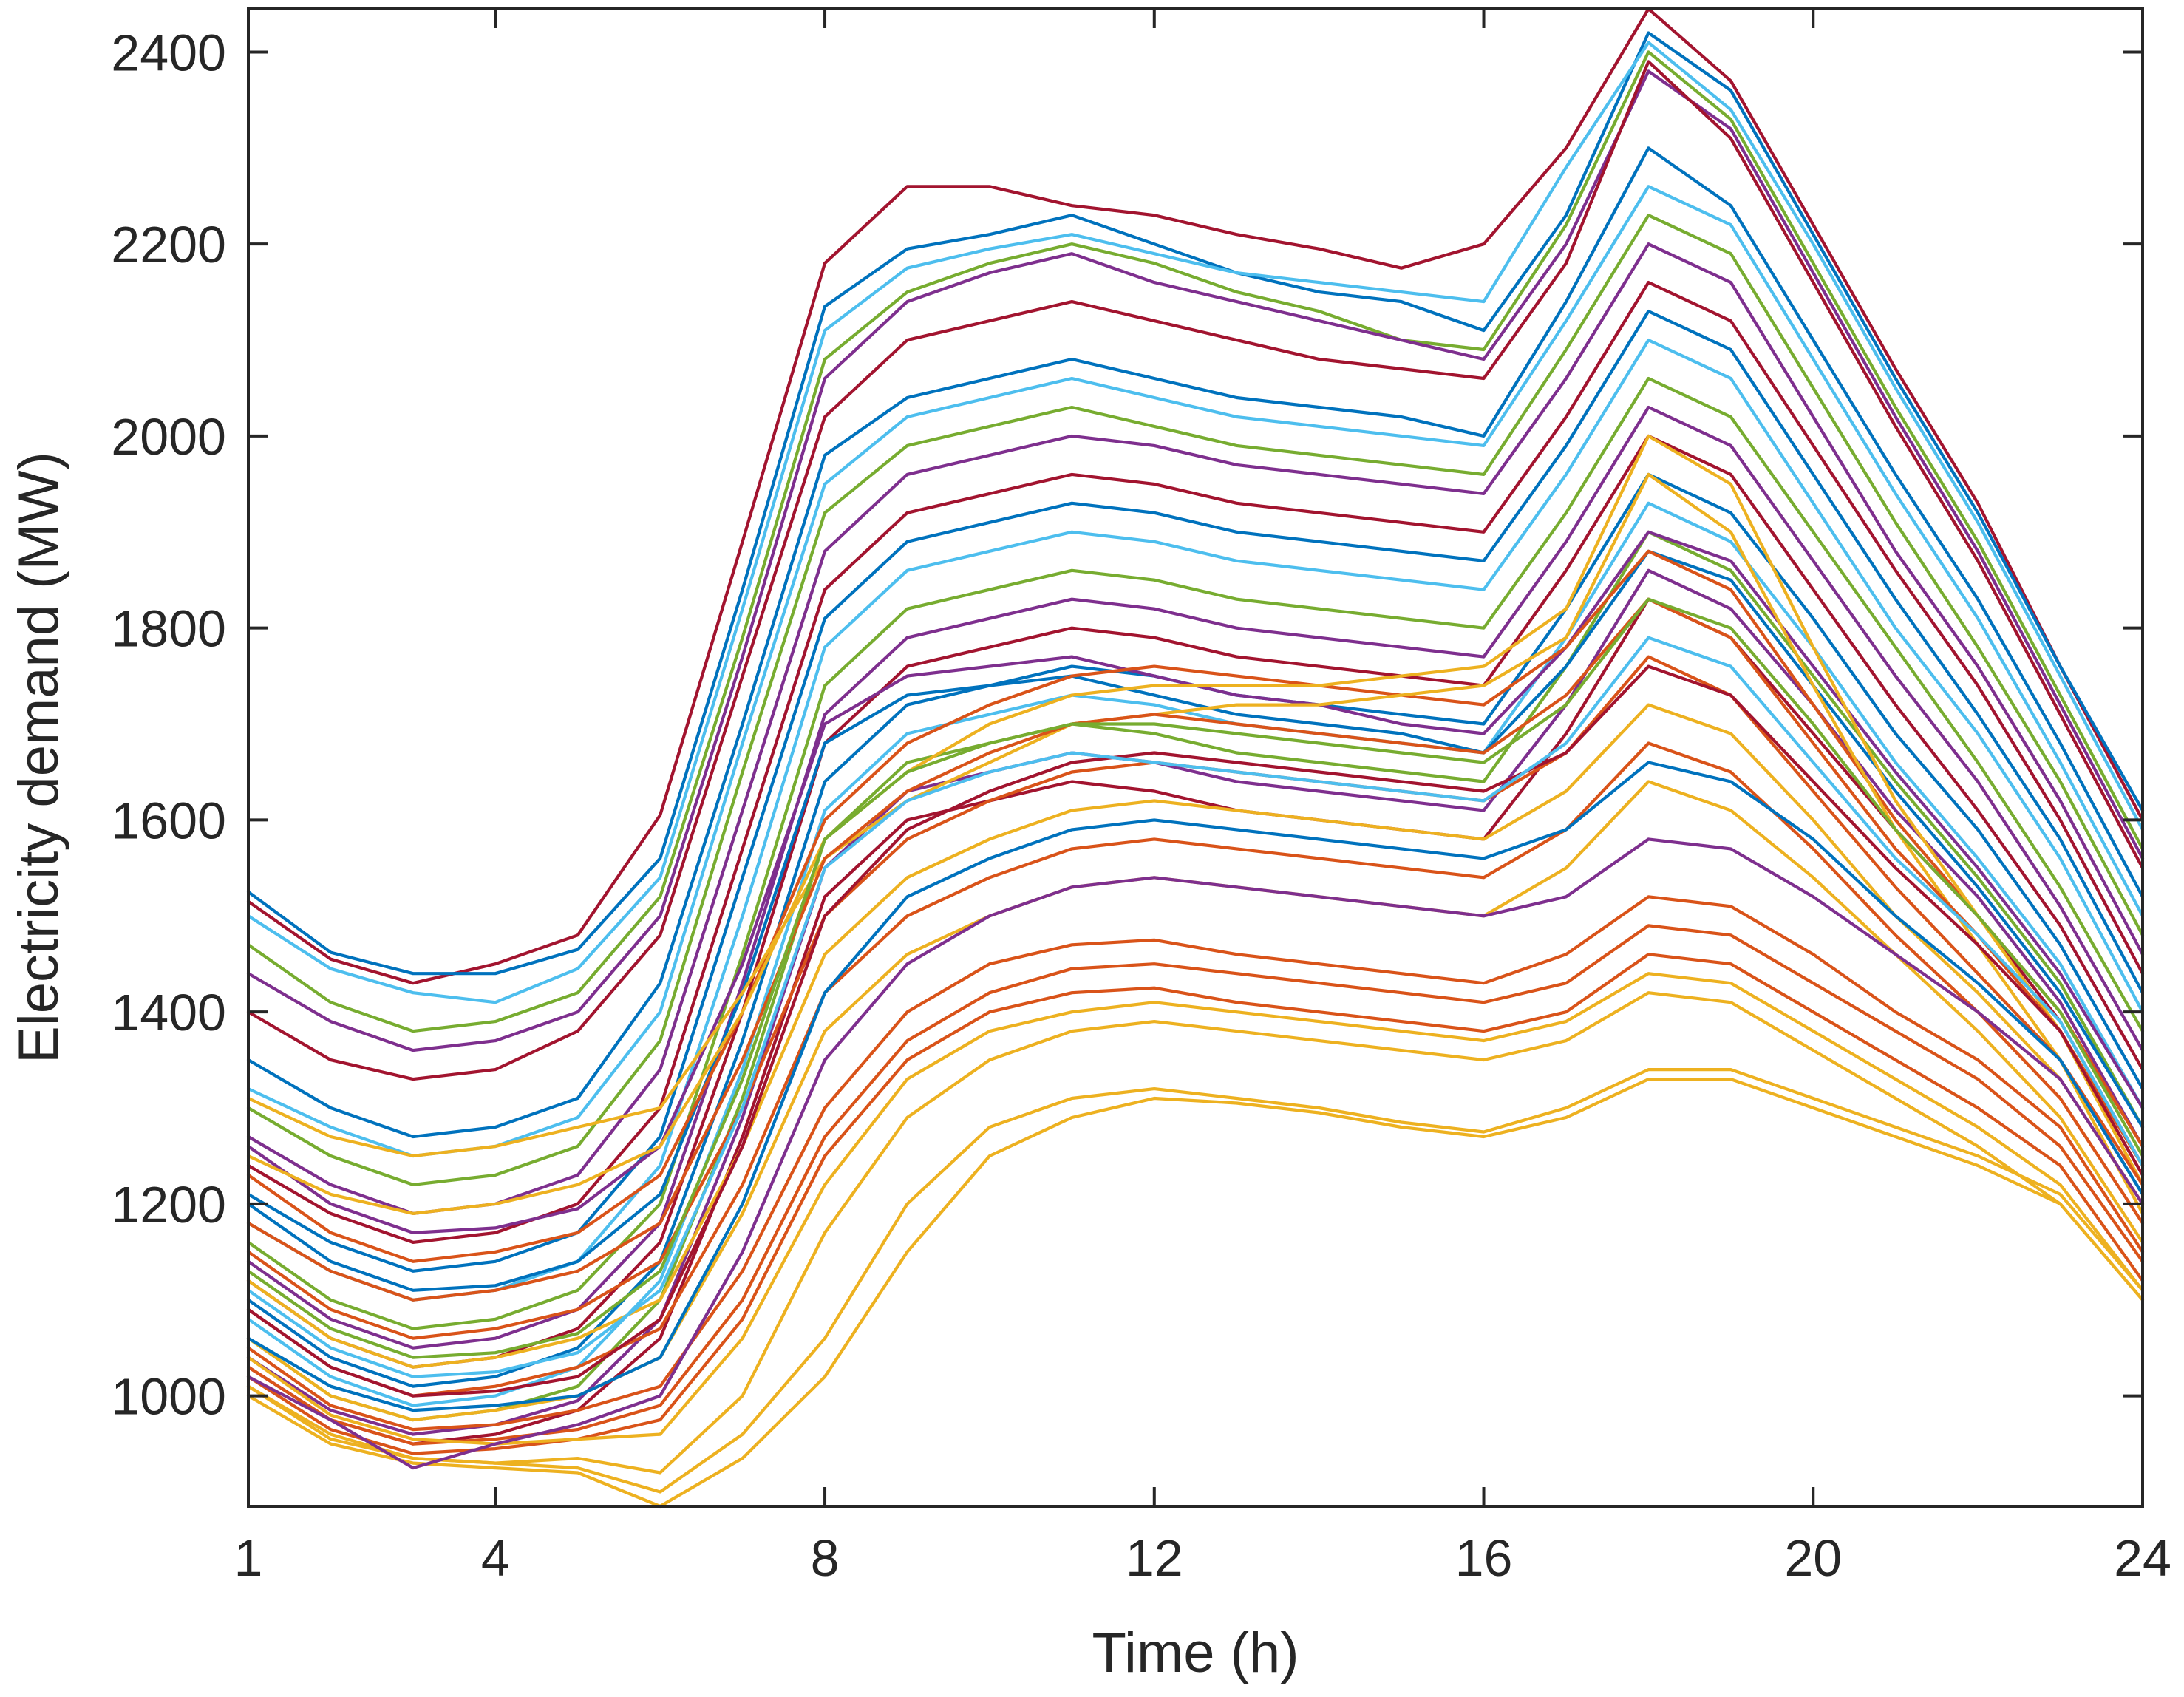  Describe the element at coordinates (248, 1558) in the screenshot. I see `x-tick-label: 1` at that location.